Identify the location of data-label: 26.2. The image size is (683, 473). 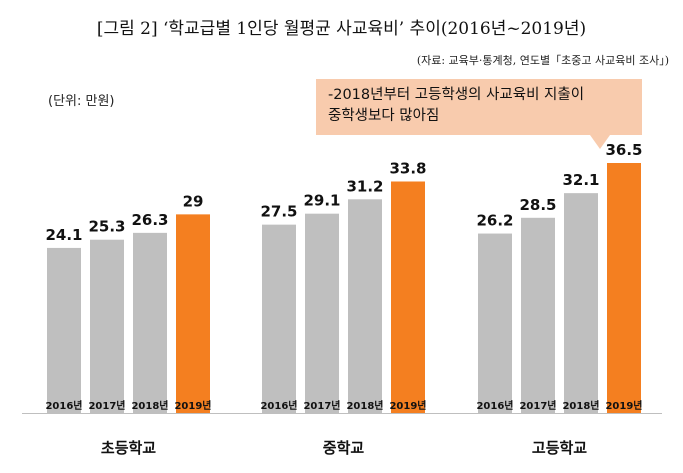
(494, 221).